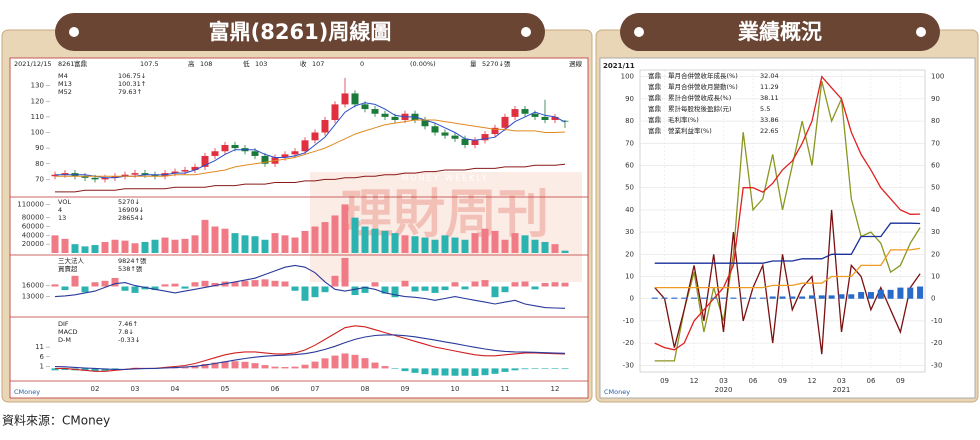  I want to click on legend-value: 5270↓, so click(129, 202).